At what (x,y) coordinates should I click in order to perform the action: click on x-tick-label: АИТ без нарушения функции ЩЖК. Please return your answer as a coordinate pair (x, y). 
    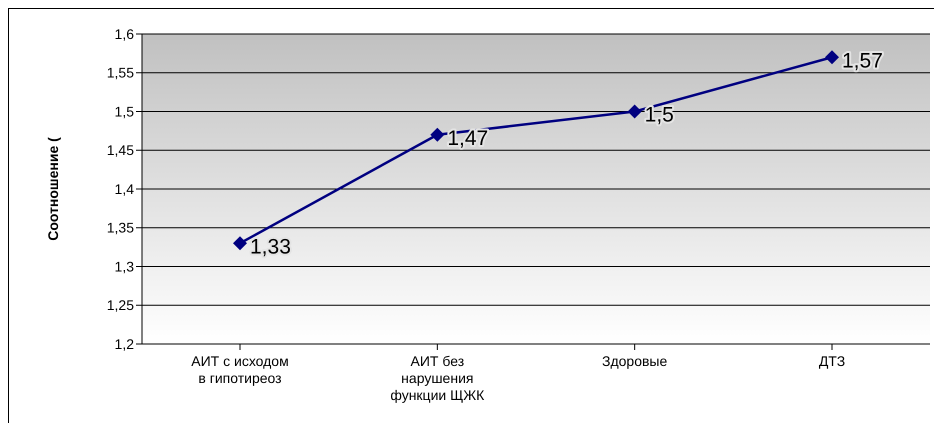
    Looking at the image, I should click on (438, 378).